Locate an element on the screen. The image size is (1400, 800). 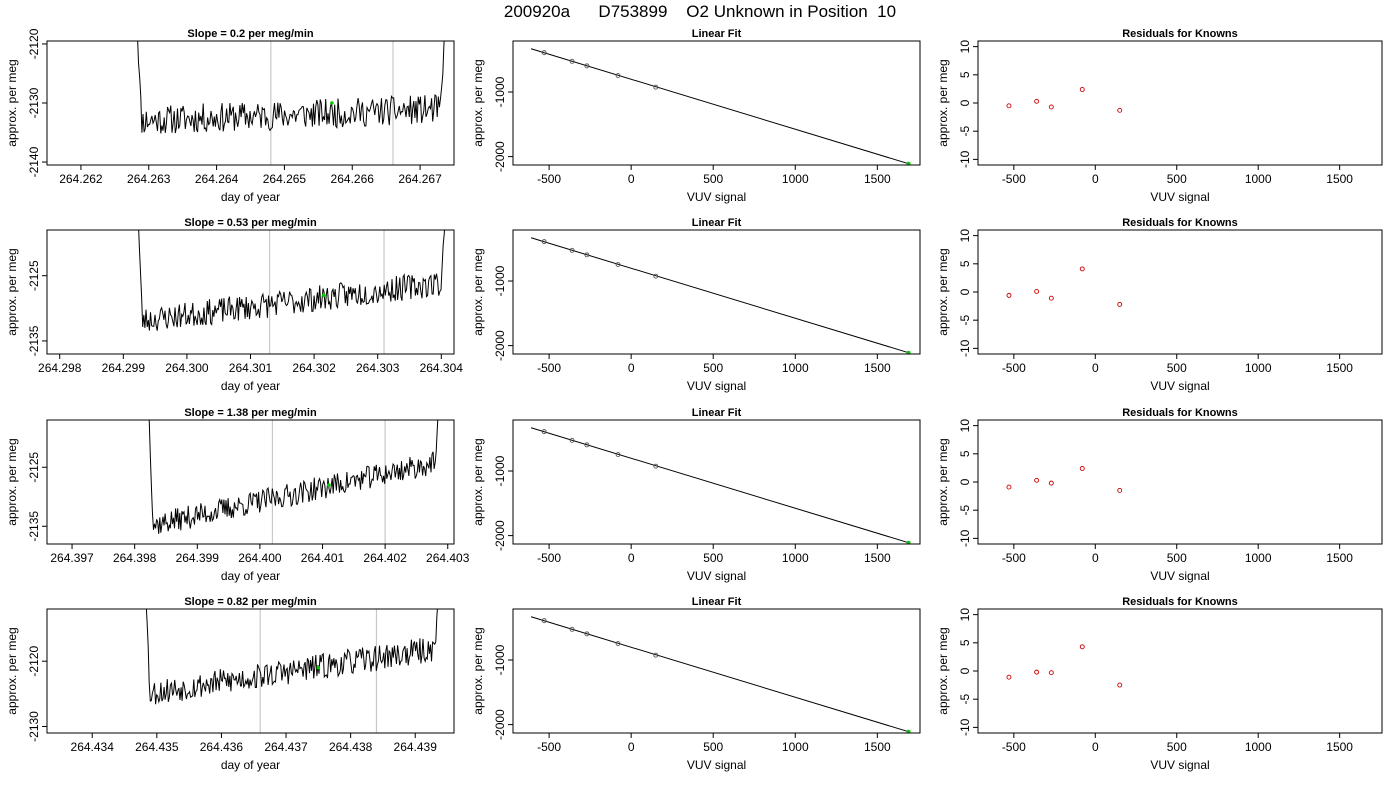
y-tick-label: -10 is located at coordinates (965, 727).